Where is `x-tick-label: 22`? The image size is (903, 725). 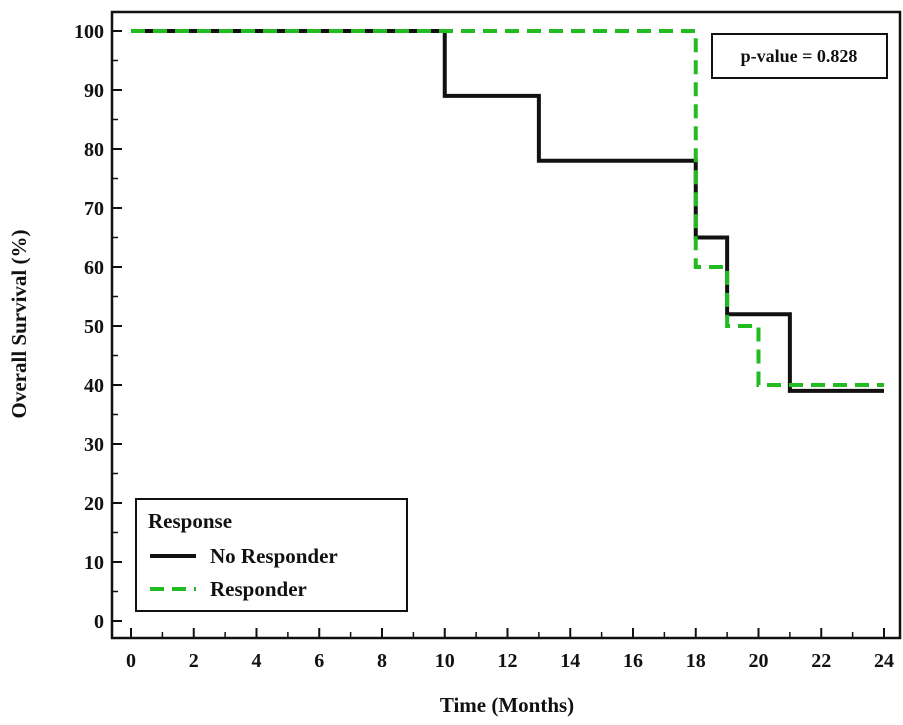
x-tick-label: 22 is located at coordinates (821, 661).